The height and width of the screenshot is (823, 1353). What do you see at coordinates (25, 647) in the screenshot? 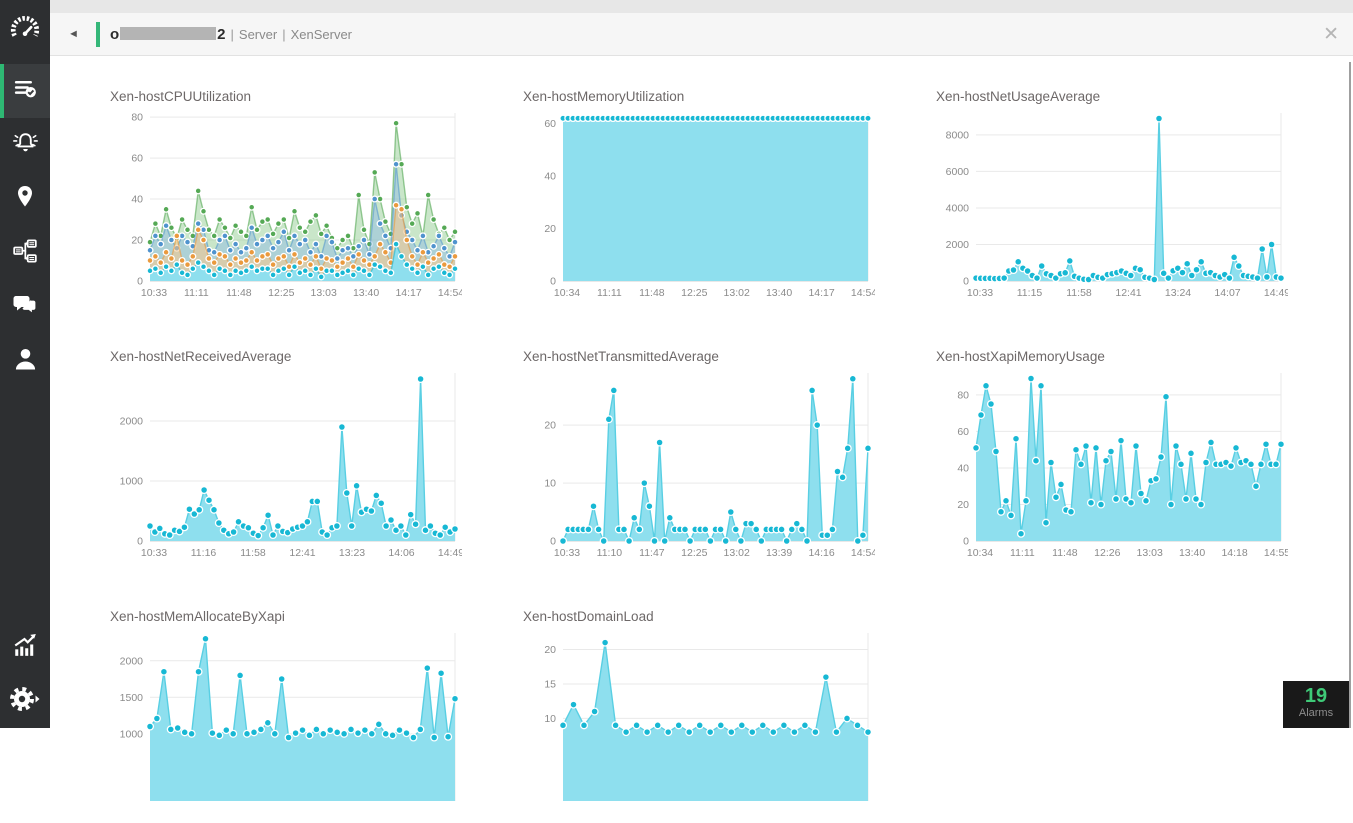
I see `sidebar-item-reports` at bounding box center [25, 647].